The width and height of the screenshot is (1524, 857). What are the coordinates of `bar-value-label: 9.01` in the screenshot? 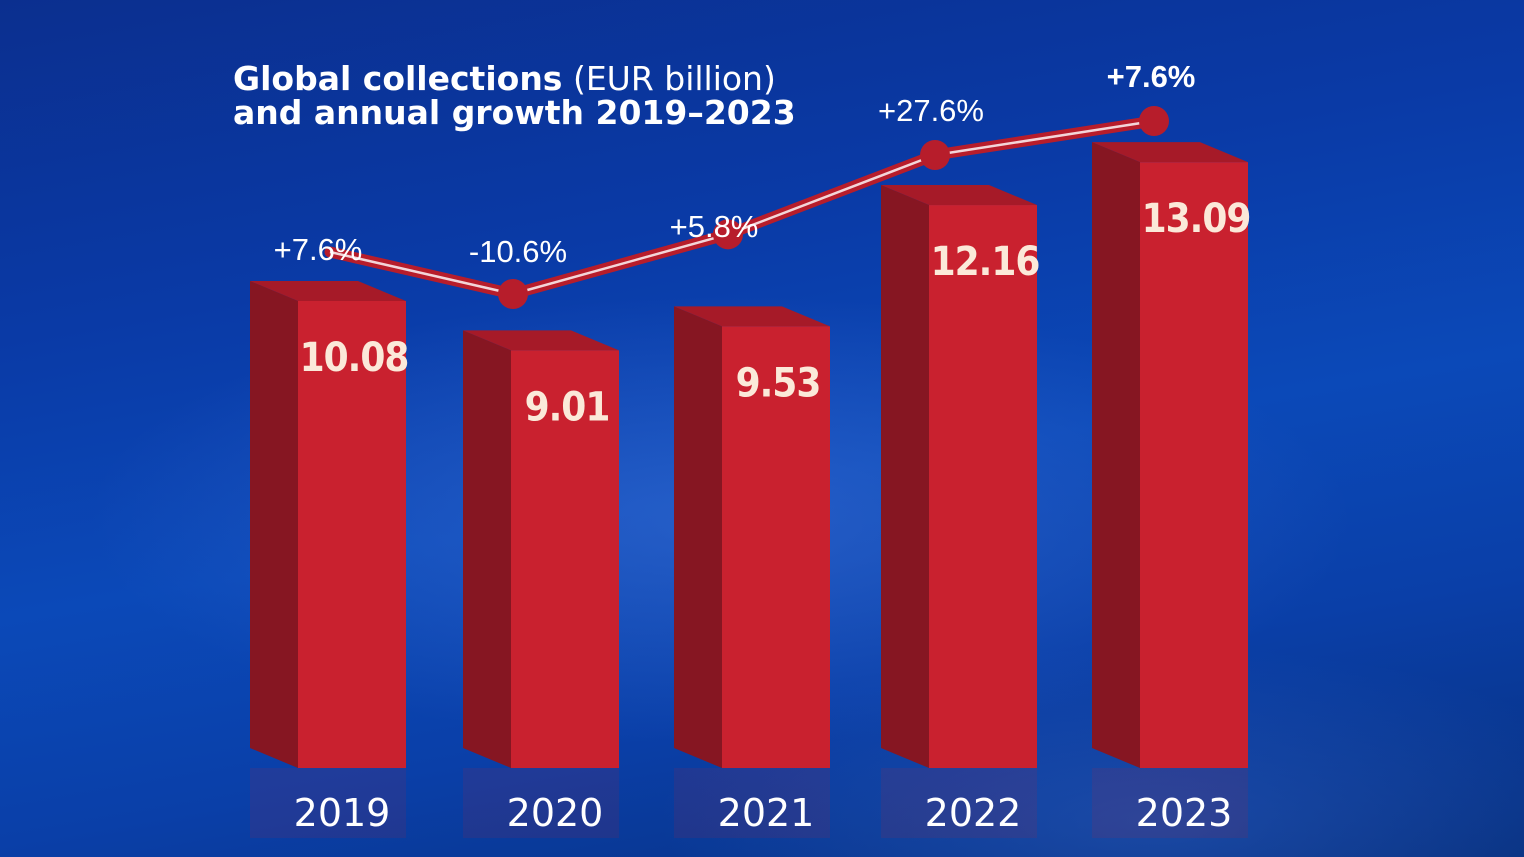 It's located at (567, 407).